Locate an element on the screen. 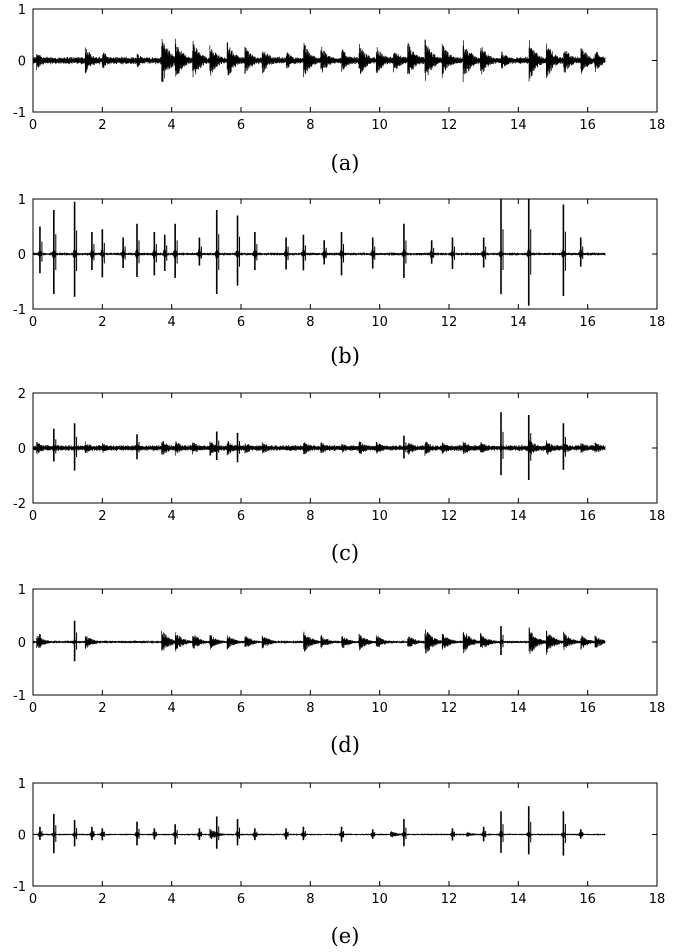  y-tick-label: 2 is located at coordinates (22, 394).